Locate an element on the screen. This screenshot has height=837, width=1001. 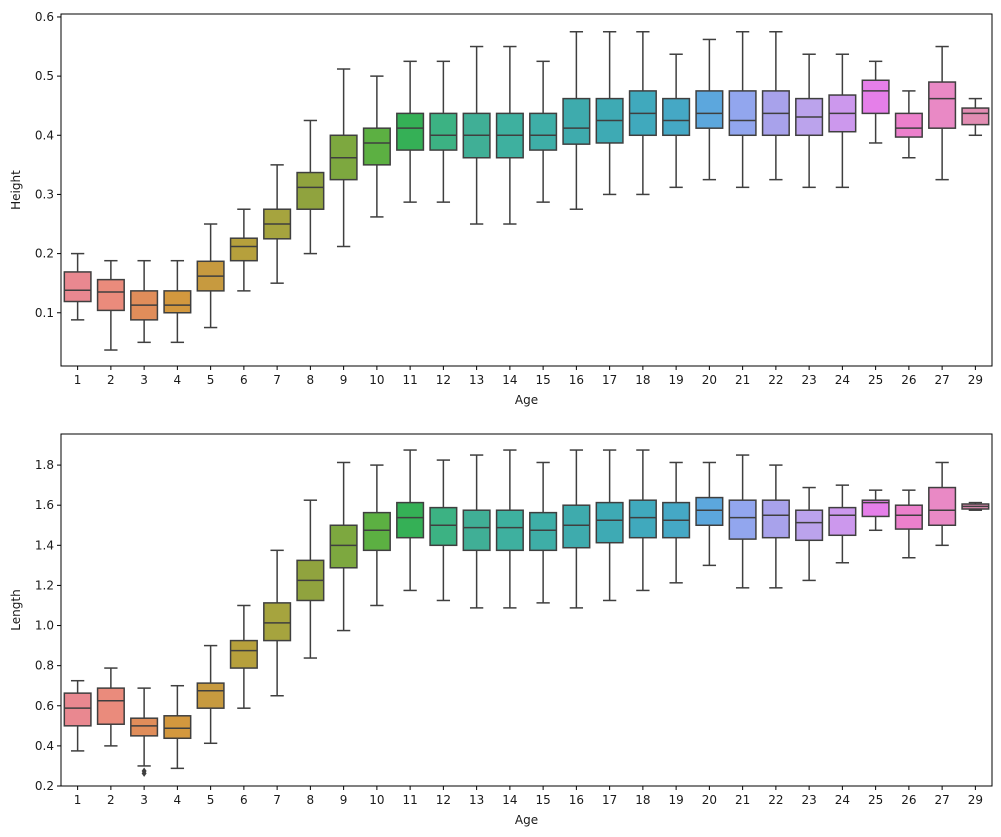
x-axis-label: Age is located at coordinates (526, 820).